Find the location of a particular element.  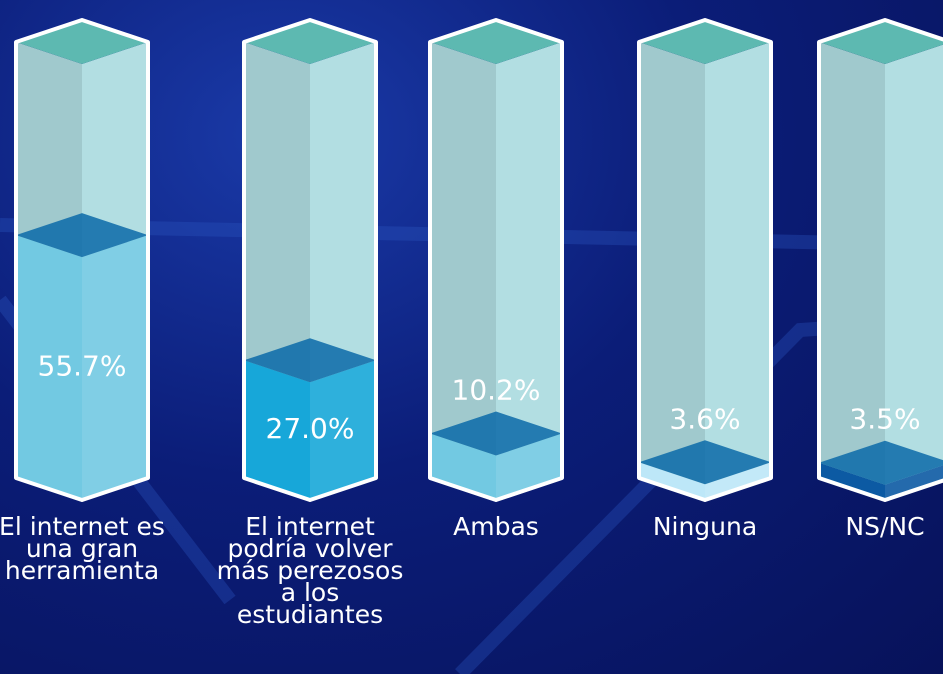

value-label: 27.0% is located at coordinates (310, 428).